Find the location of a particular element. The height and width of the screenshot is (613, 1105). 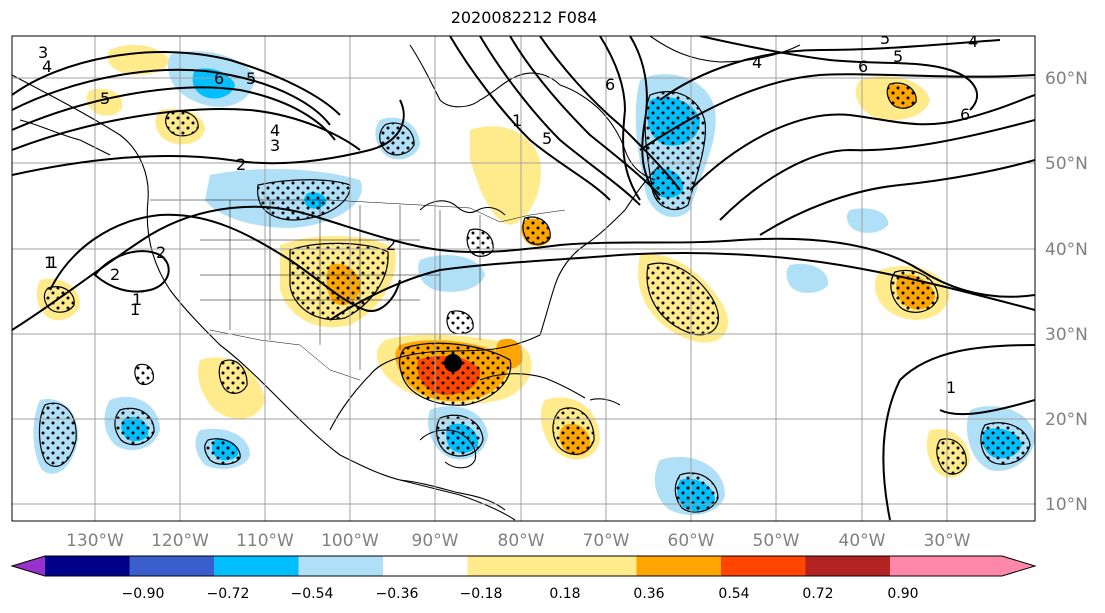

cuba-coast is located at coordinates (532, 386).